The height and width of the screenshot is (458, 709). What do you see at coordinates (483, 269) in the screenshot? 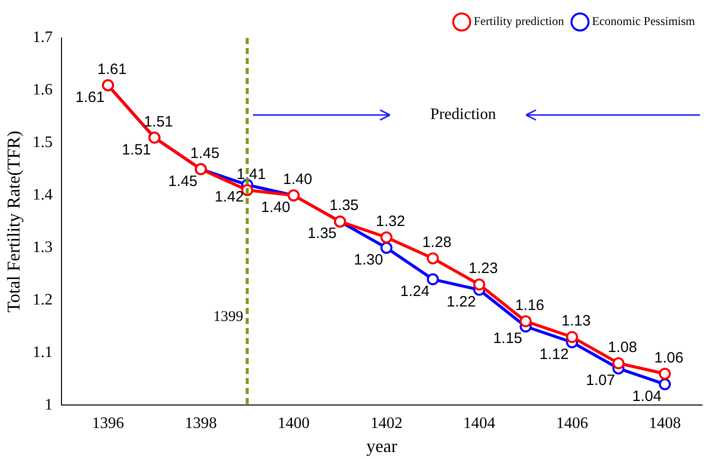
I see `data-label: 1.23` at bounding box center [483, 269].